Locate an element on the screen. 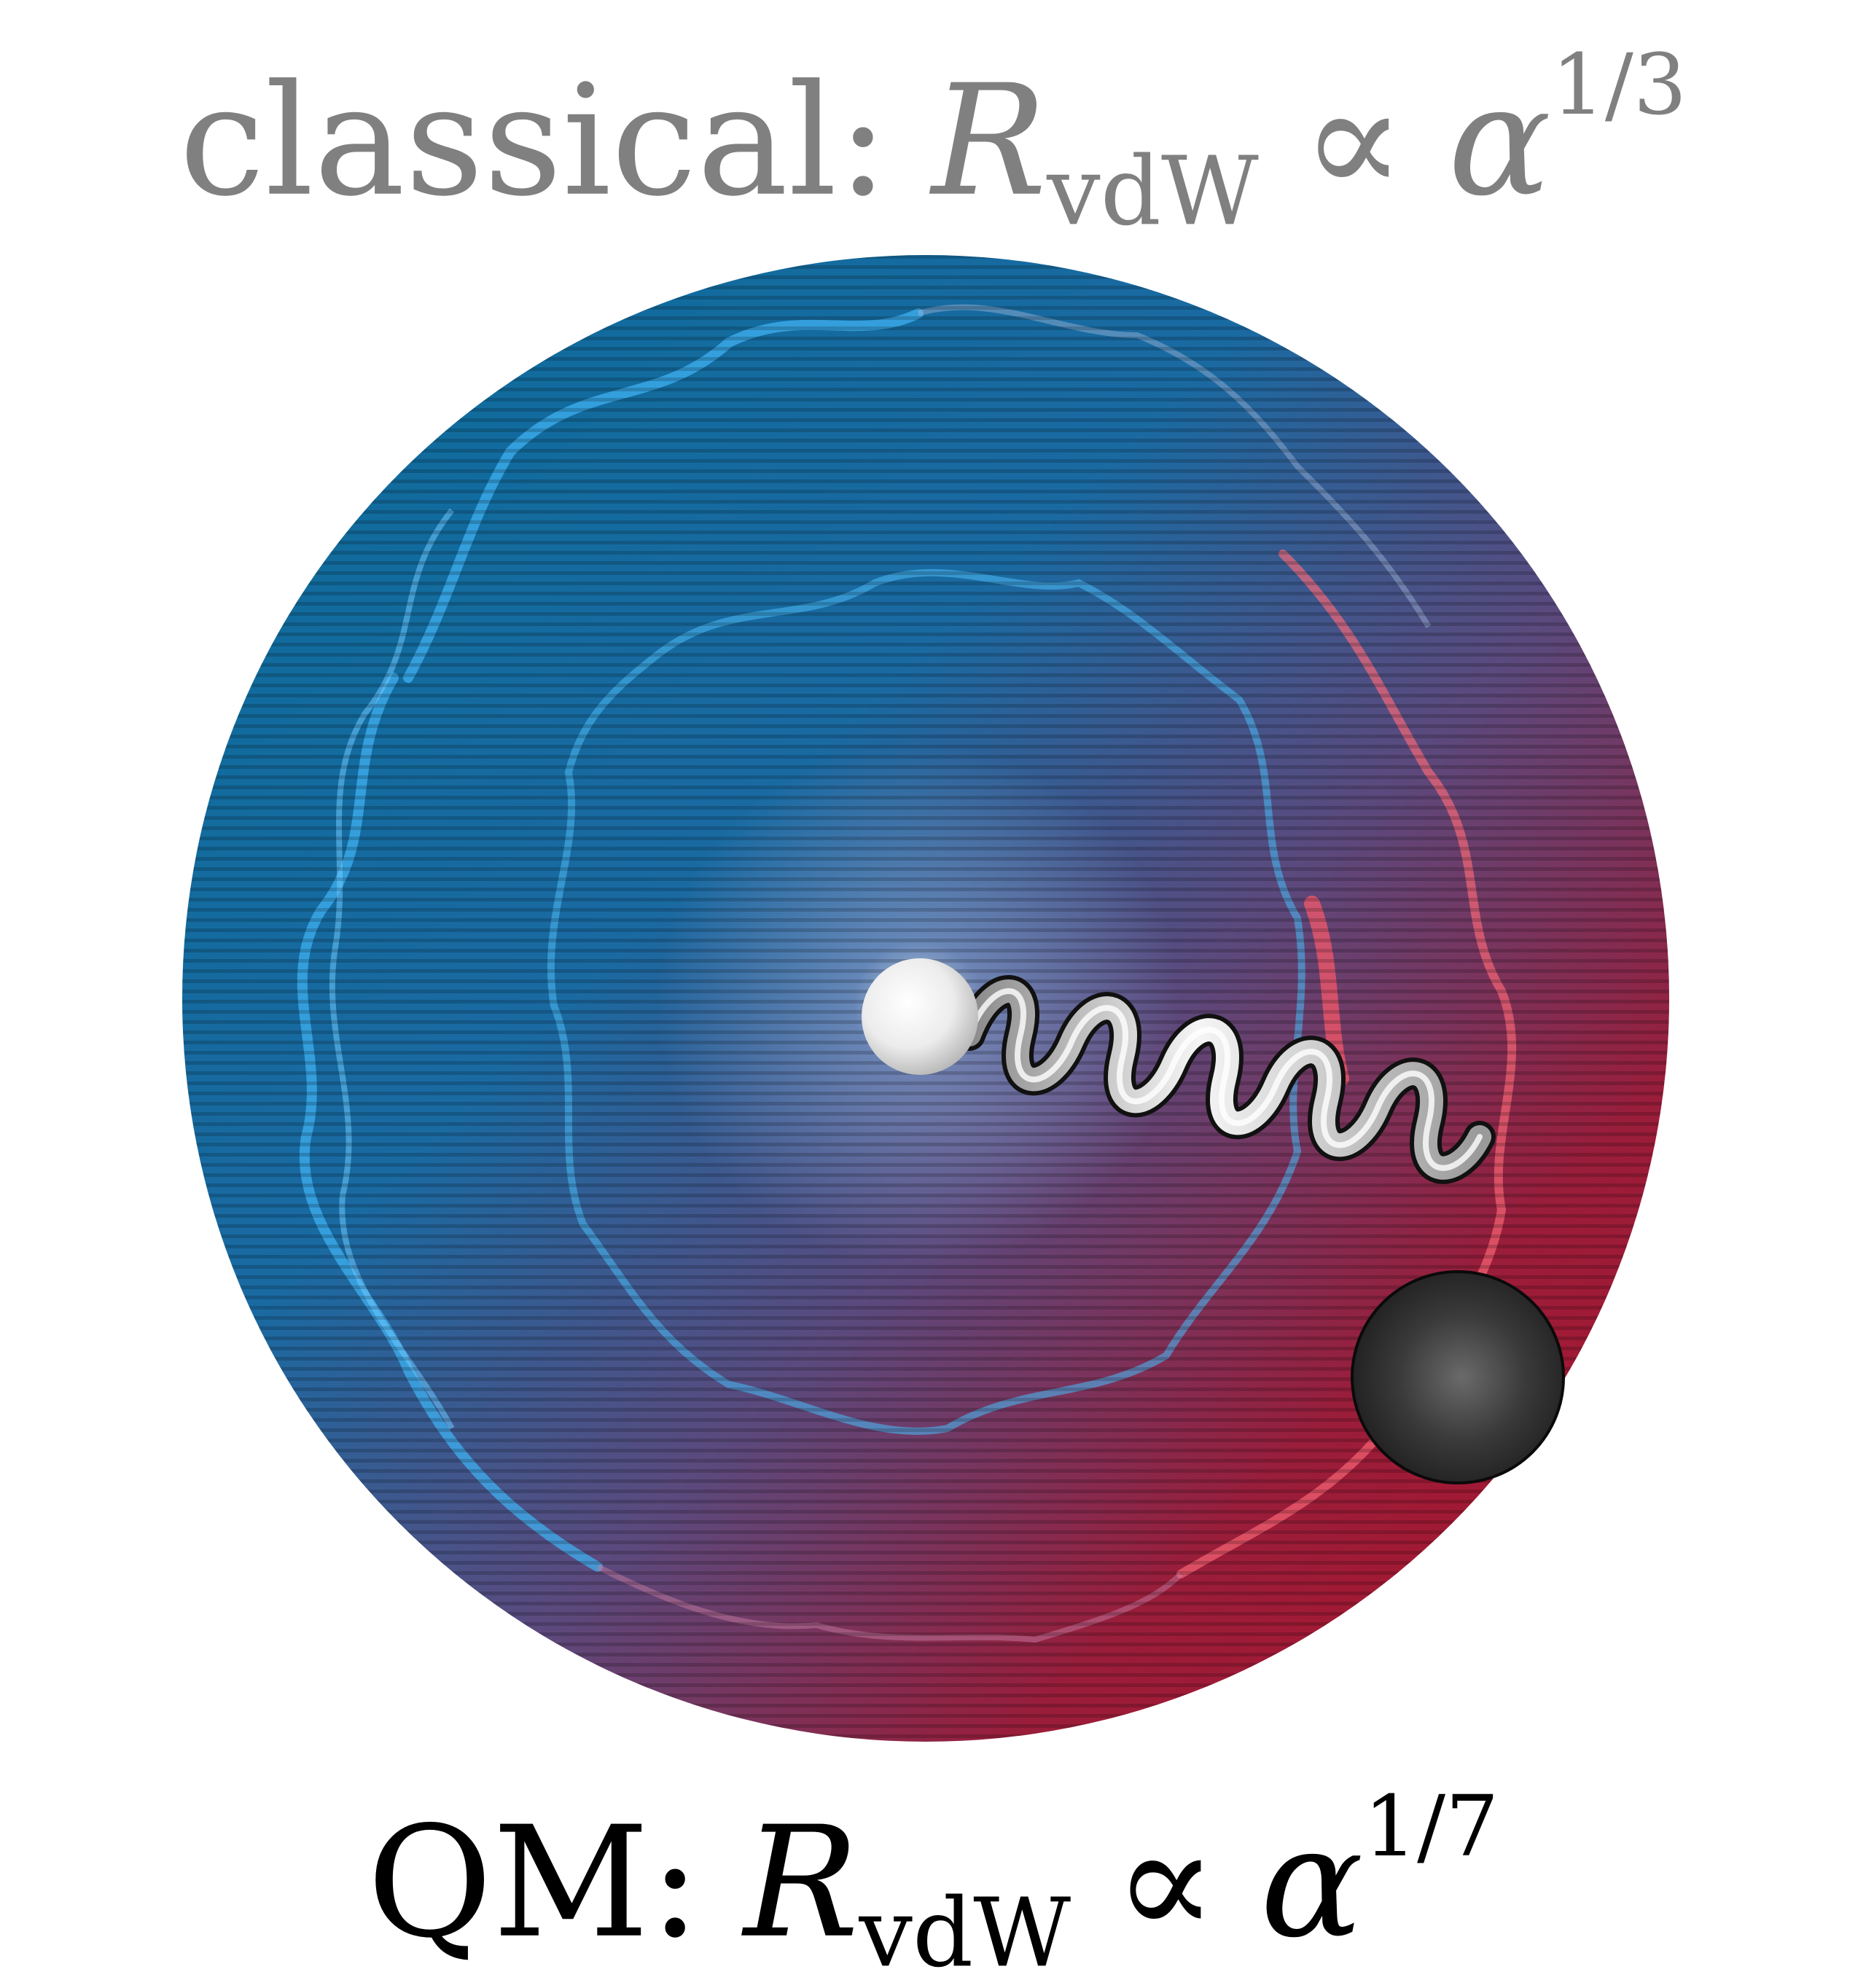 This screenshot has width=1866, height=1988. spring-coil is located at coordinates (1224, 1079).